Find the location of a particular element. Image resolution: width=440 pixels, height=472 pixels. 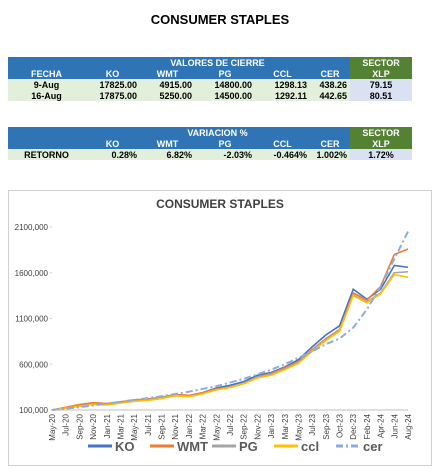

x-tick-label: Jul-23 is located at coordinates (312, 424).